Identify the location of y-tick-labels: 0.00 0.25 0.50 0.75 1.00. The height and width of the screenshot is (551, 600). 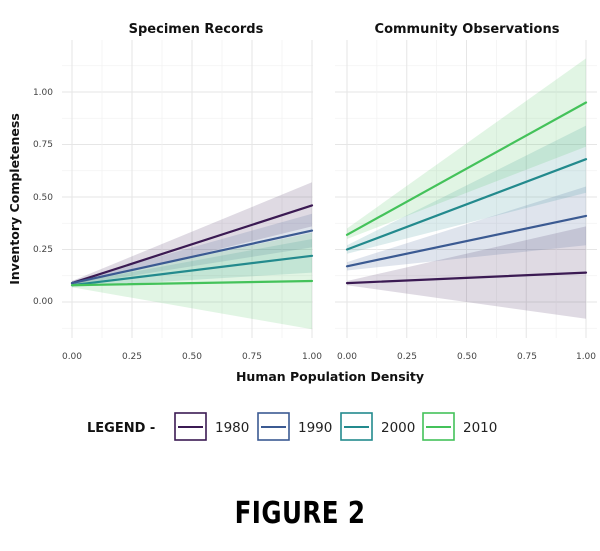
(43, 197).